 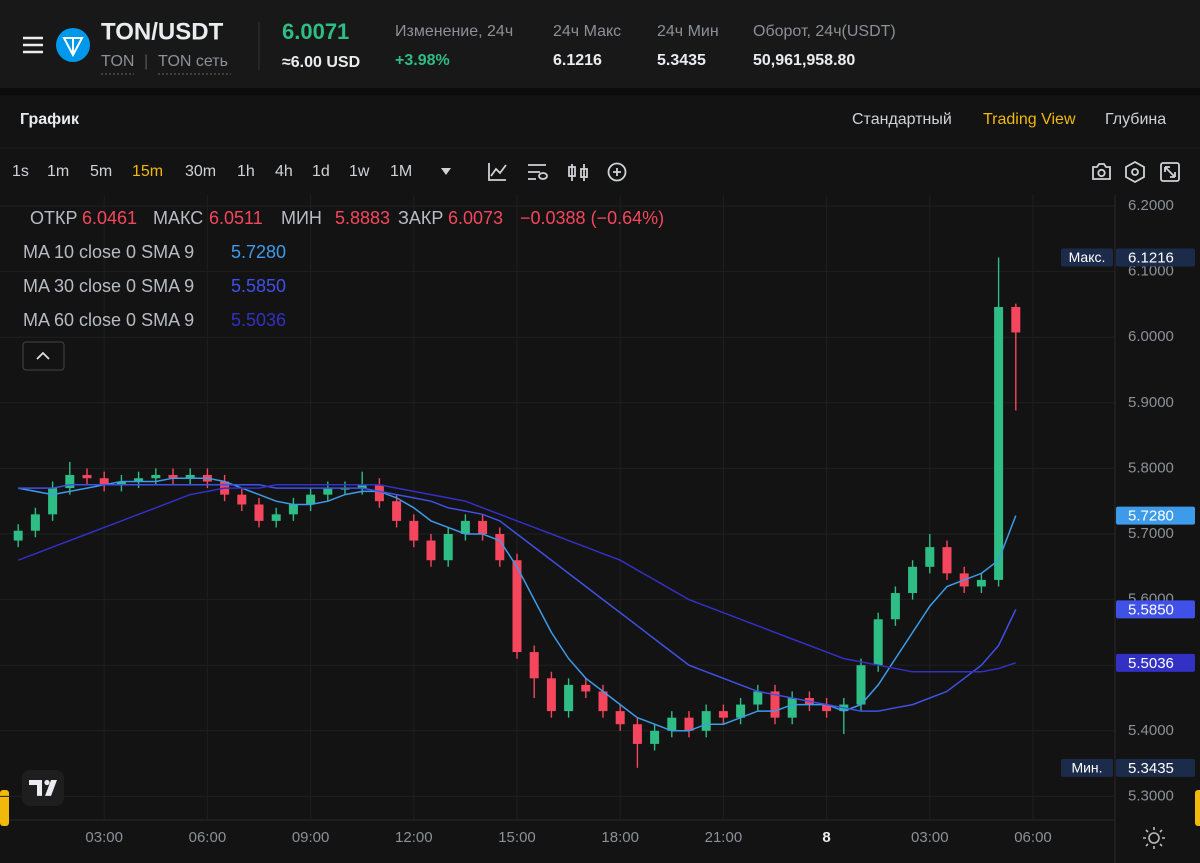 I want to click on interval: 15m, so click(x=147, y=171).